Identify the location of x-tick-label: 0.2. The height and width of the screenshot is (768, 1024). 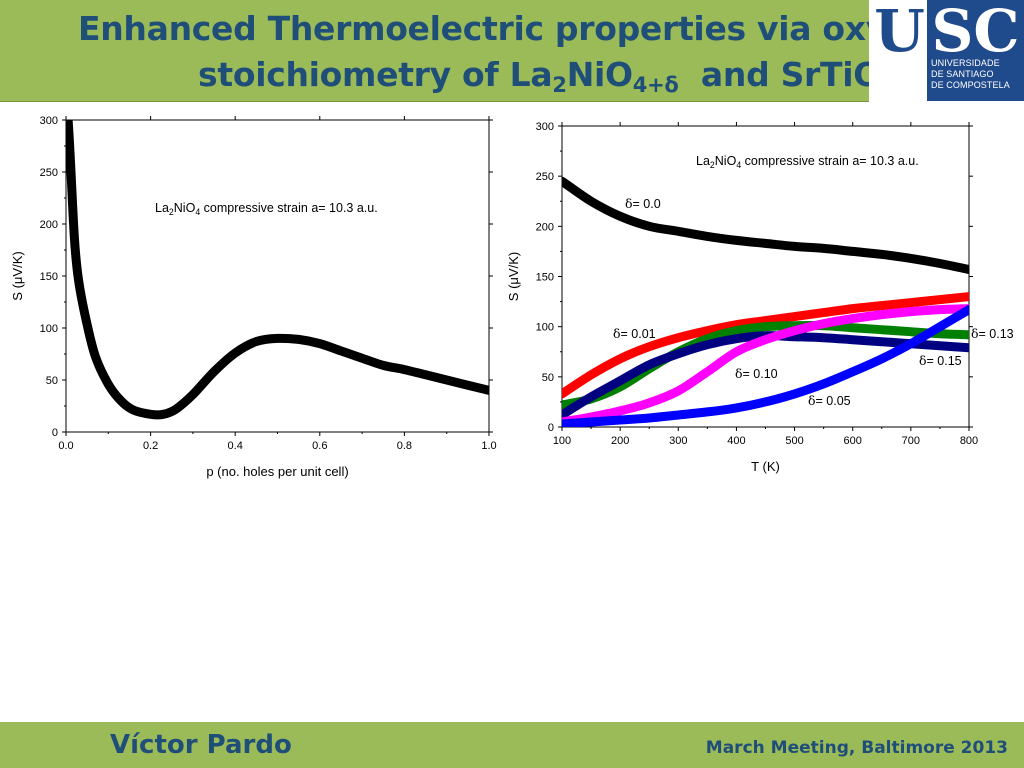
(150, 446).